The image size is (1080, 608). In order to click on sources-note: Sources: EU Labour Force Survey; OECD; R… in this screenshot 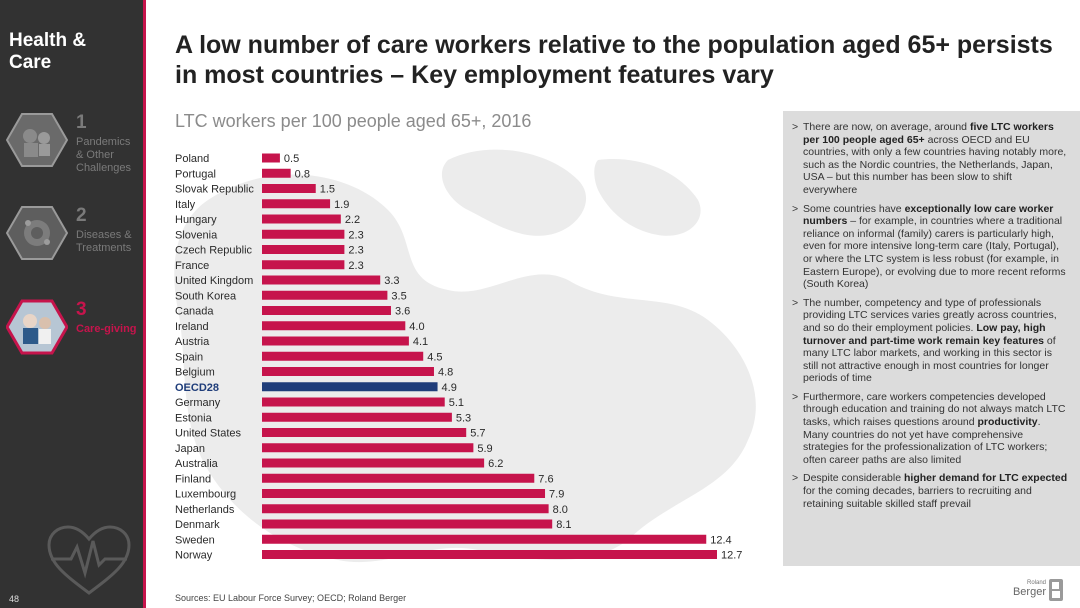, I will do `click(291, 598)`.